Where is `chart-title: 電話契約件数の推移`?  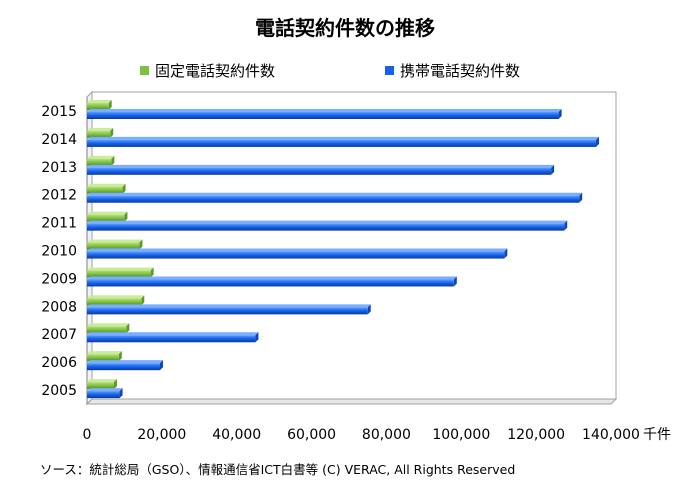
chart-title: 電話契約件数の推移 is located at coordinates (345, 28).